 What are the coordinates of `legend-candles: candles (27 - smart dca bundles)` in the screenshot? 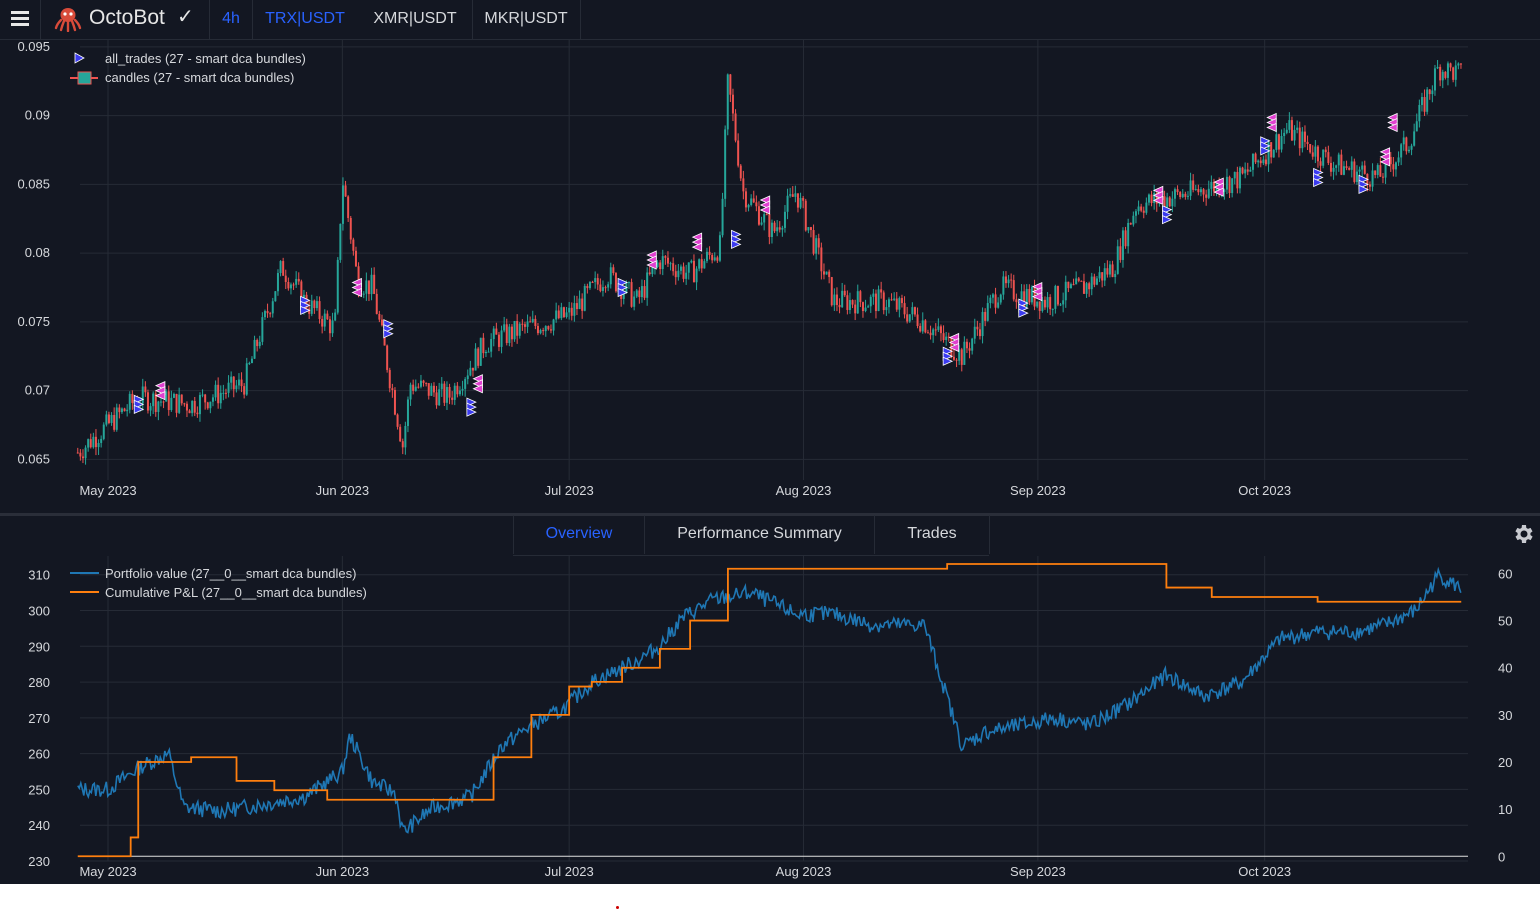 It's located at (199, 77).